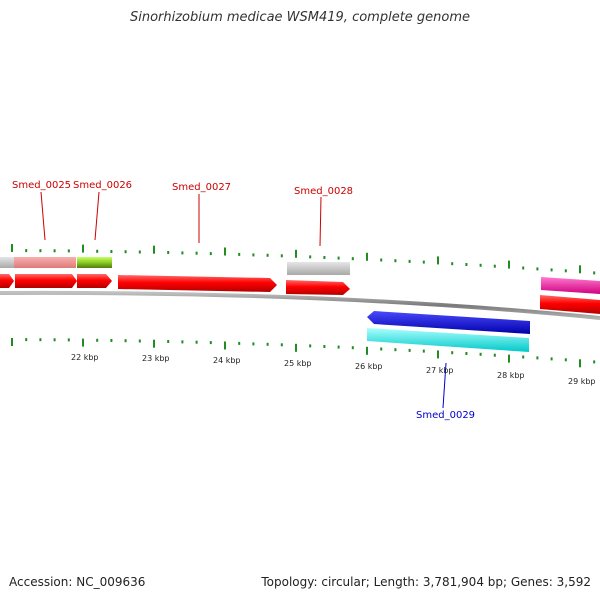 This screenshot has height=600, width=600. I want to click on gene-label-smed-0027: Smed_0027, so click(201, 187).